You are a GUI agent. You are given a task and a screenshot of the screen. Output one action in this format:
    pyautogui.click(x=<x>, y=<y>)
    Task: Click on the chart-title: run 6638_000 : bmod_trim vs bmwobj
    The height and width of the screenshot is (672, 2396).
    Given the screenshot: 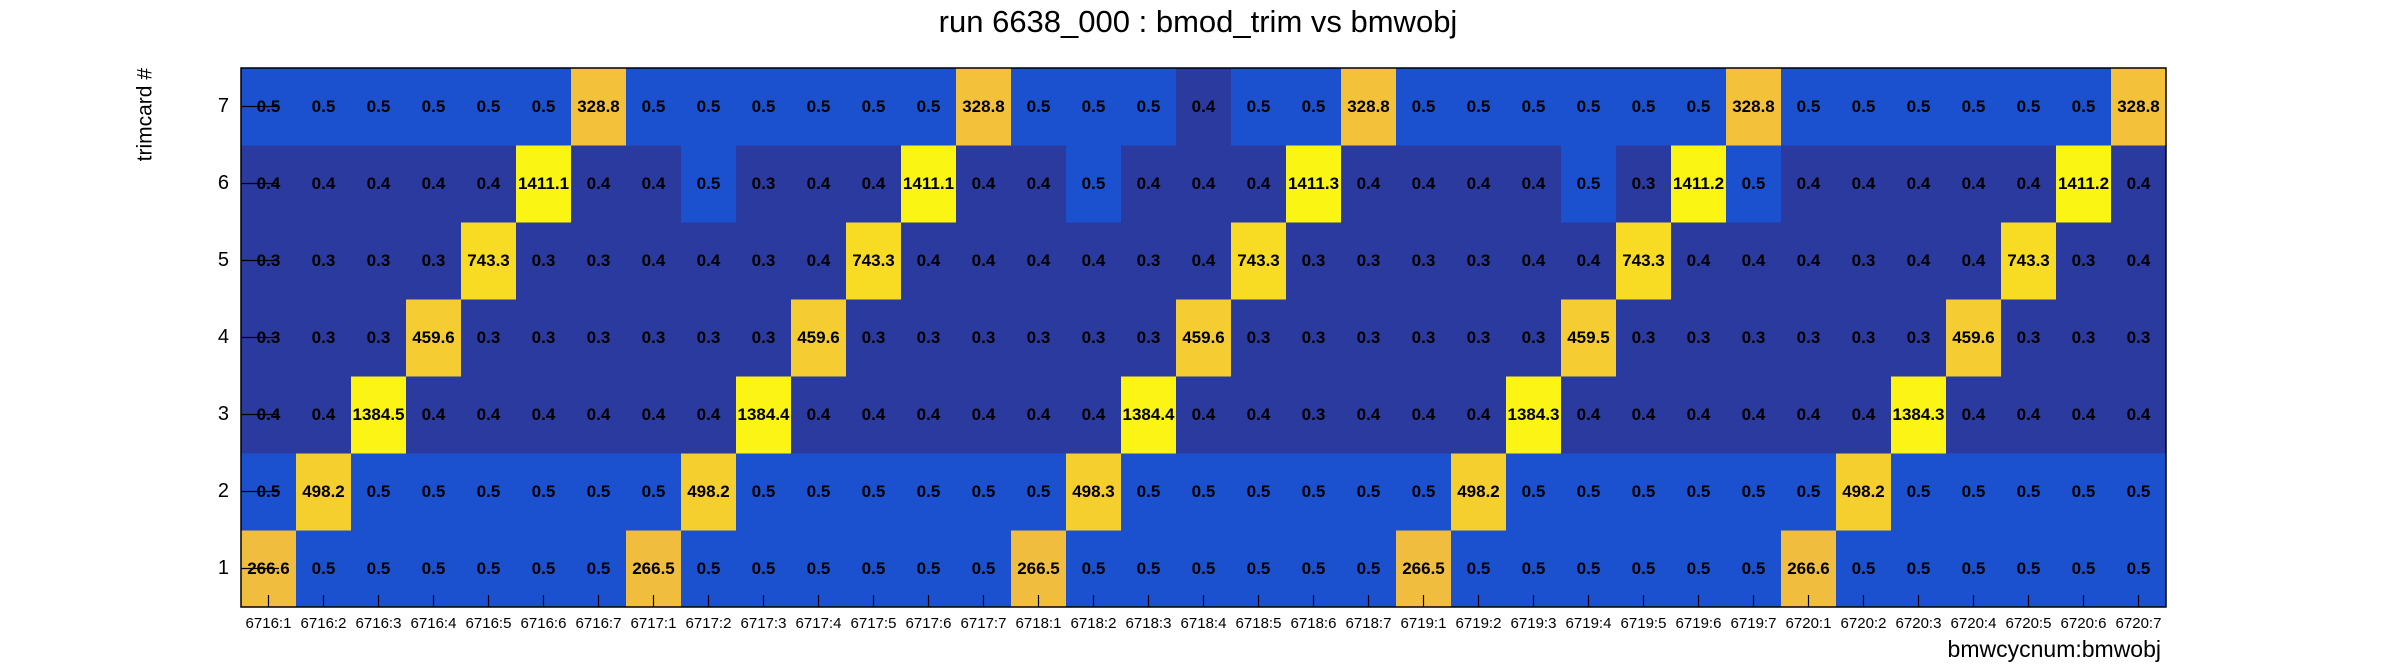 What is the action you would take?
    pyautogui.click(x=1198, y=21)
    